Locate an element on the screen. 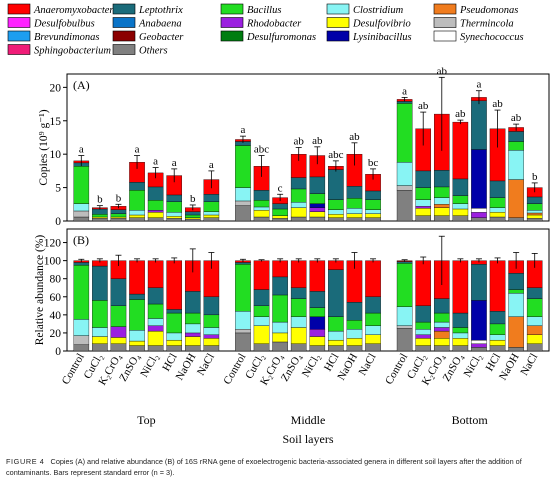 Image resolution: width=554 pixels, height=491 pixels. significance-letter: bc is located at coordinates (373, 163).